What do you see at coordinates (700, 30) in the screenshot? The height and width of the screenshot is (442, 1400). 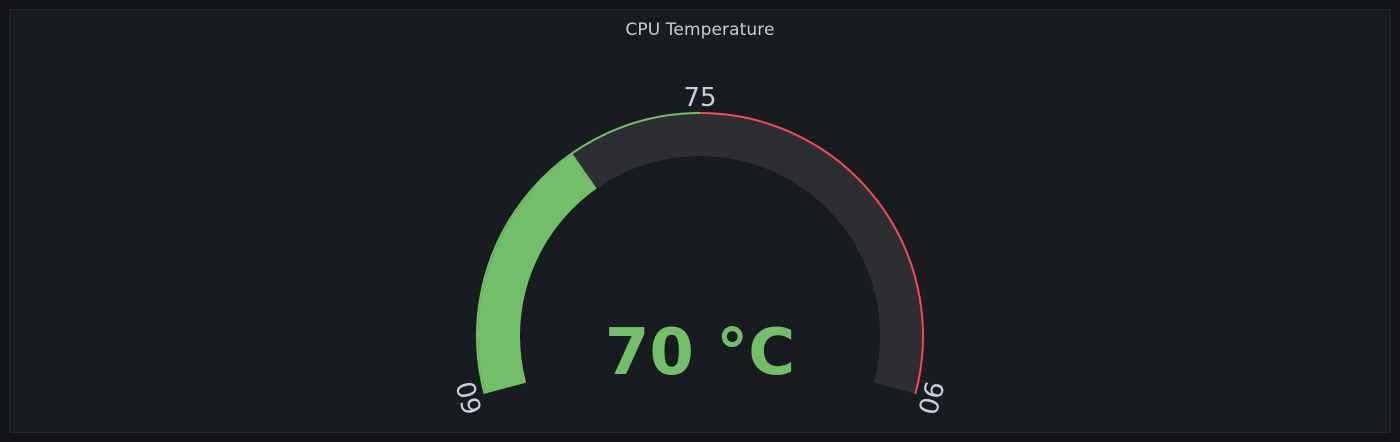 I see `panel-title: CPU Temperature` at bounding box center [700, 30].